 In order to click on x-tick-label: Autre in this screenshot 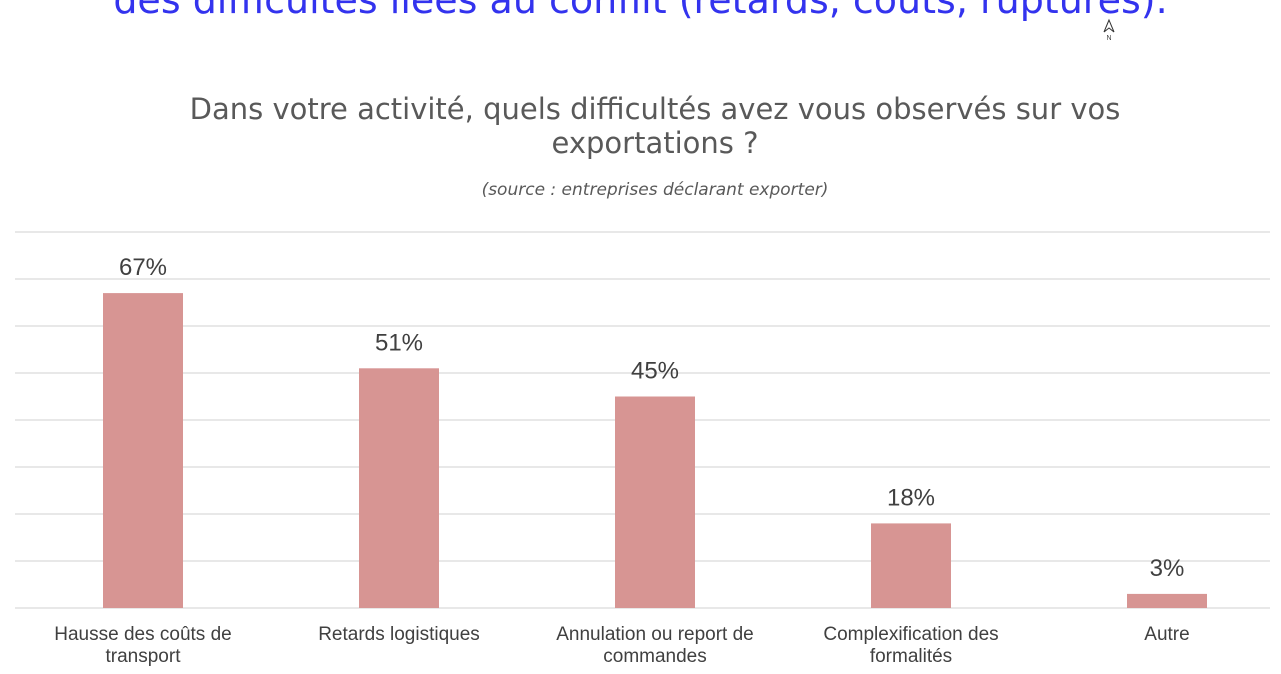, I will do `click(1167, 634)`.